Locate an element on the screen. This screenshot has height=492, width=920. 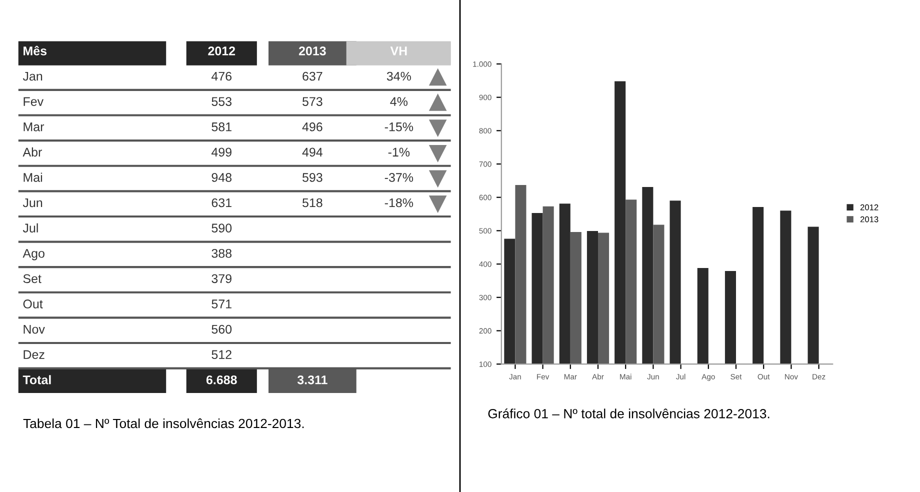
data-label: 593 is located at coordinates (312, 177).